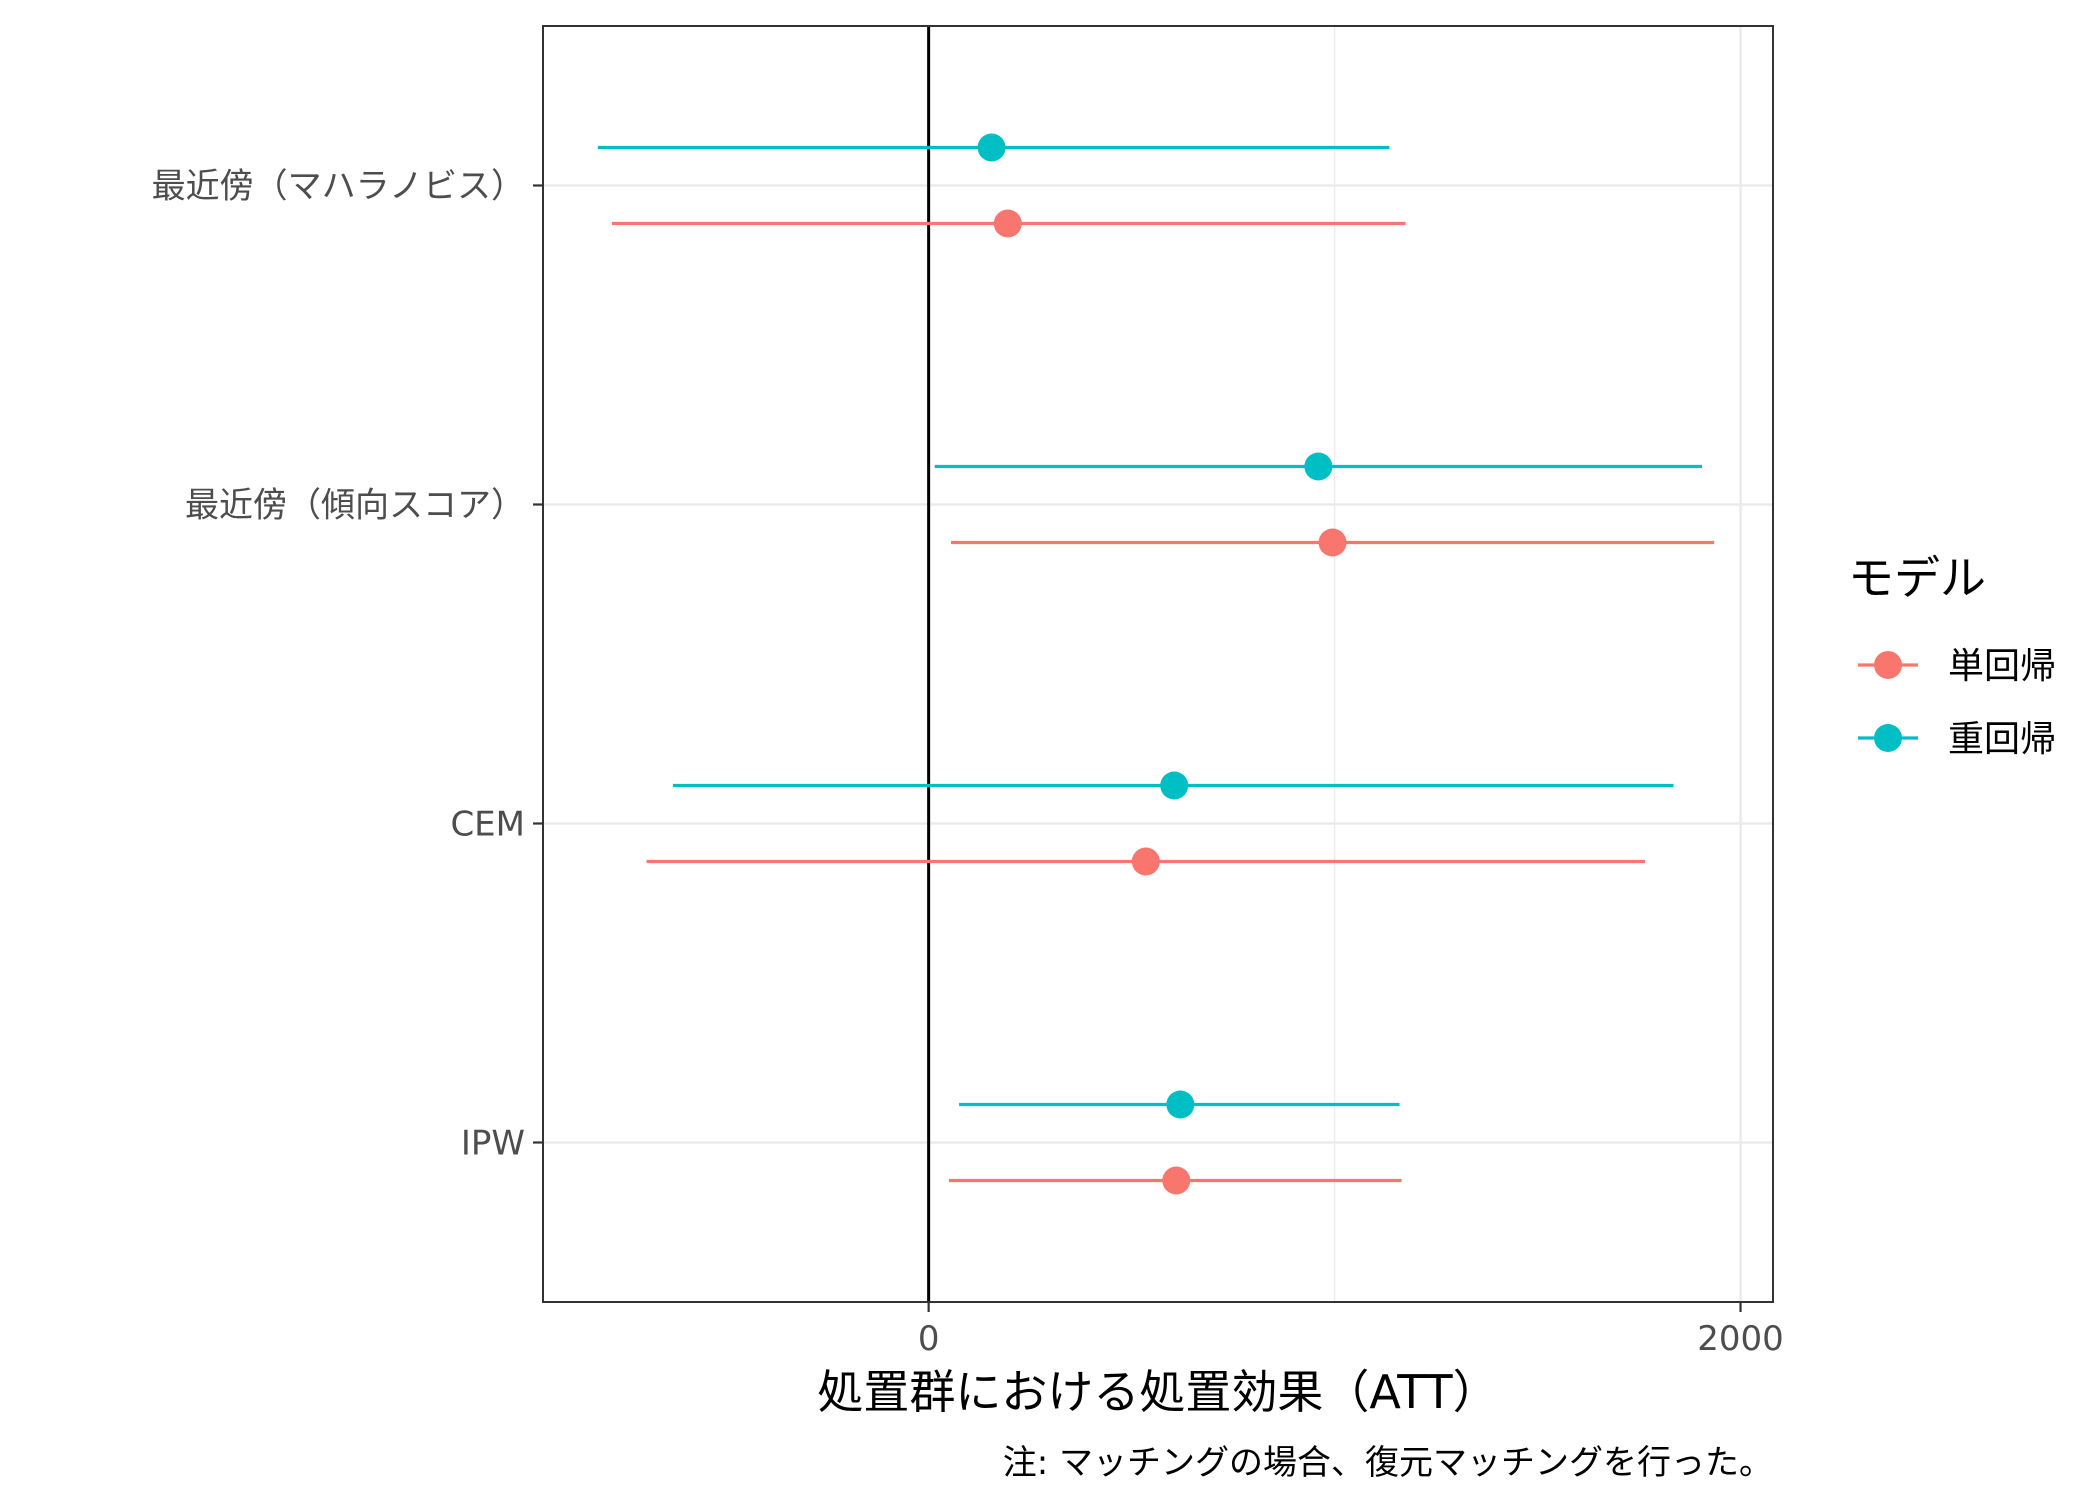 This screenshot has height=1500, width=2100. Describe the element at coordinates (2002, 666) in the screenshot. I see `legend-label: 単回帰` at that location.